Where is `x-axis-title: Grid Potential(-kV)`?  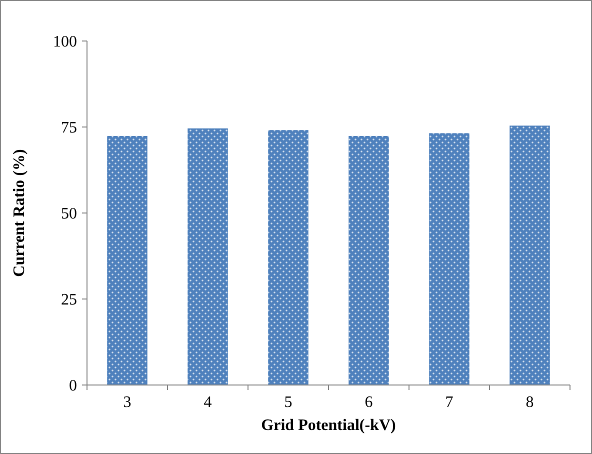
x-axis-title: Grid Potential(-kV) is located at coordinates (328, 425).